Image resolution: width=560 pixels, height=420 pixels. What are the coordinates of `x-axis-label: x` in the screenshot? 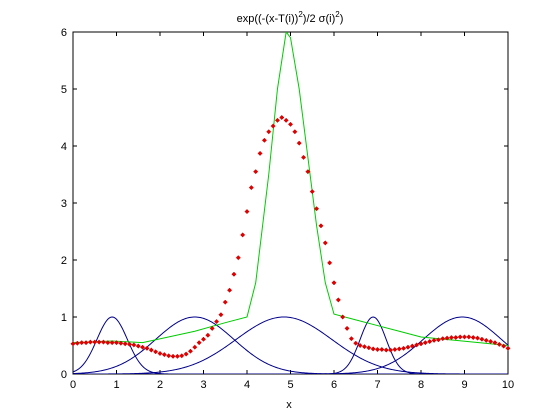 It's located at (289, 405).